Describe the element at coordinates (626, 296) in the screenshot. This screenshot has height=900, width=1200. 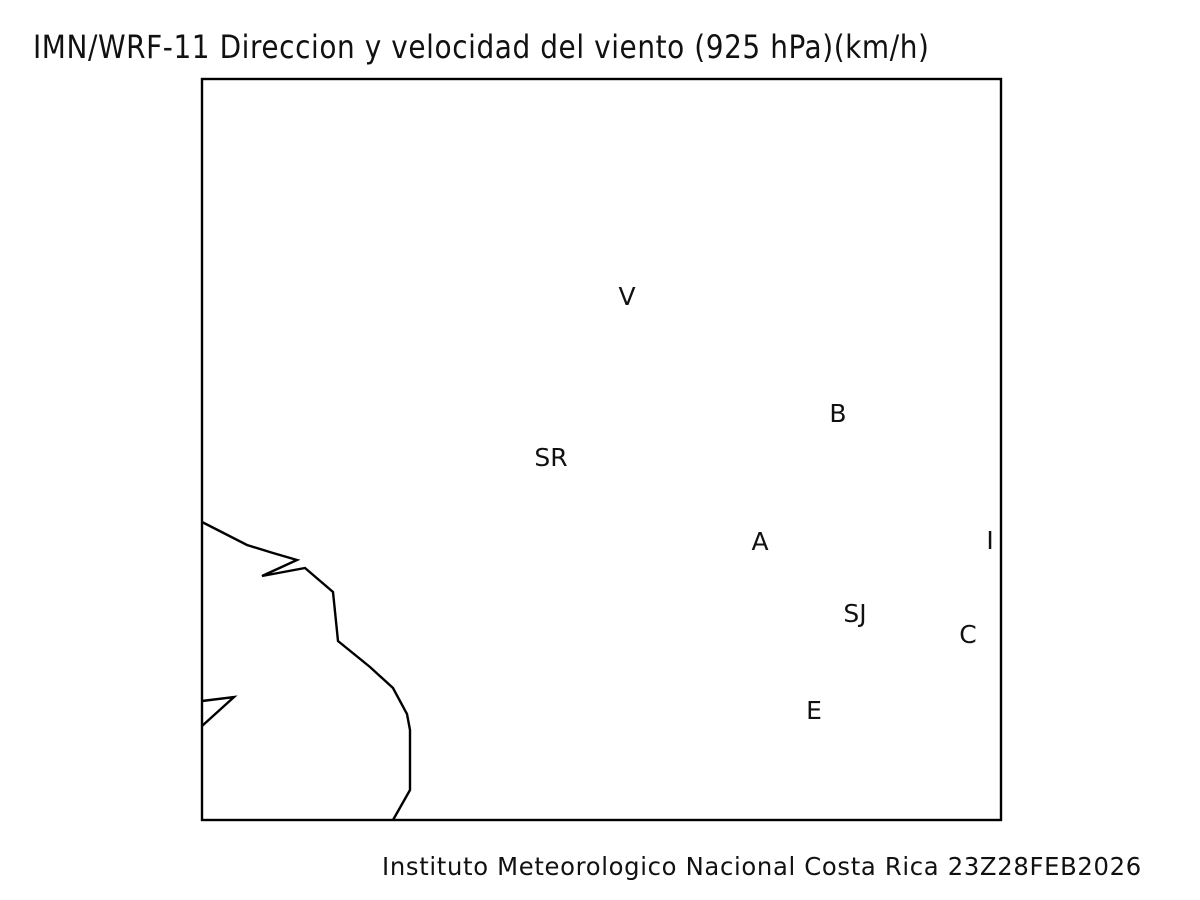
I see `station-label-v: V` at that location.